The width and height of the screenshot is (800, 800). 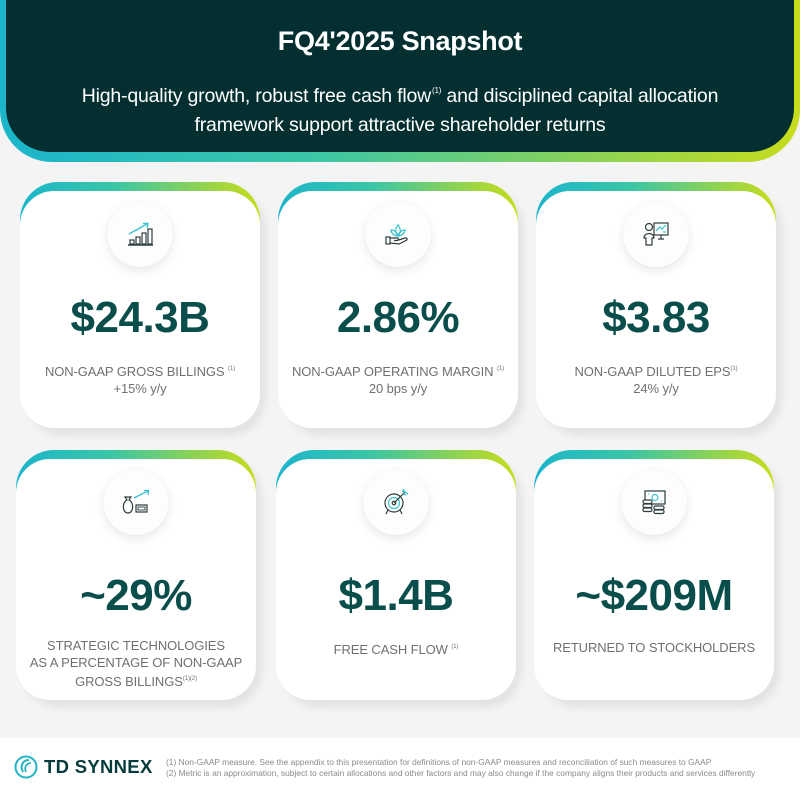 I want to click on td-synnex-logo-icon, so click(x=26, y=767).